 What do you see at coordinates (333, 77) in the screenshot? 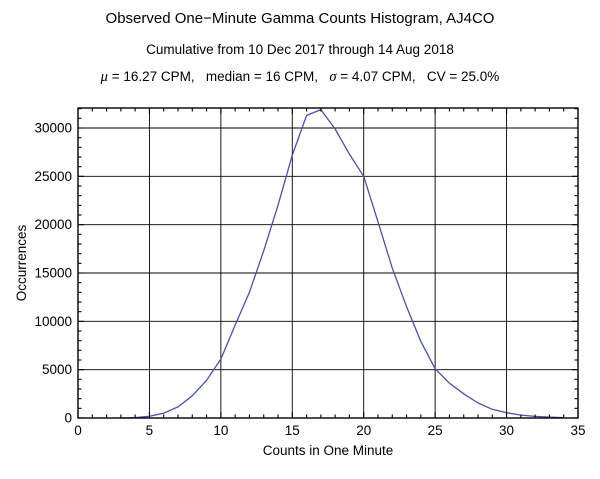
I see `greek-symbol: σ` at bounding box center [333, 77].